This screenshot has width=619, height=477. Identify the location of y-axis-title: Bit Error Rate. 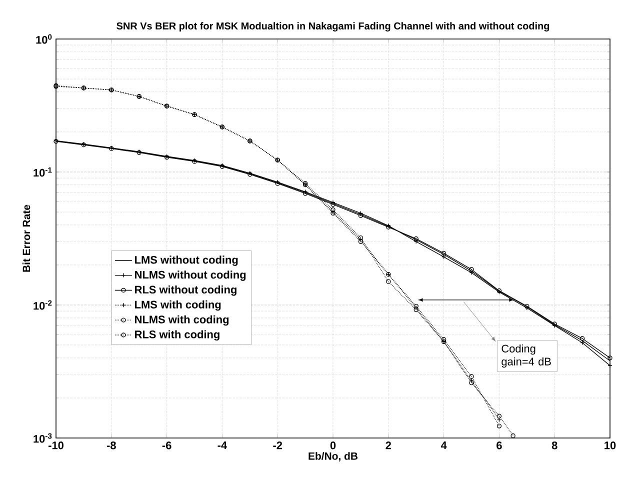
(26, 238).